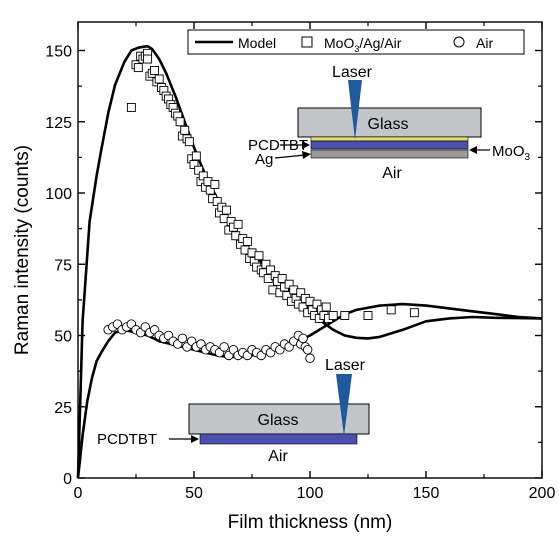 Image resolution: width=559 pixels, height=538 pixels. What do you see at coordinates (426, 493) in the screenshot?
I see `x-tick-label: 150` at bounding box center [426, 493].